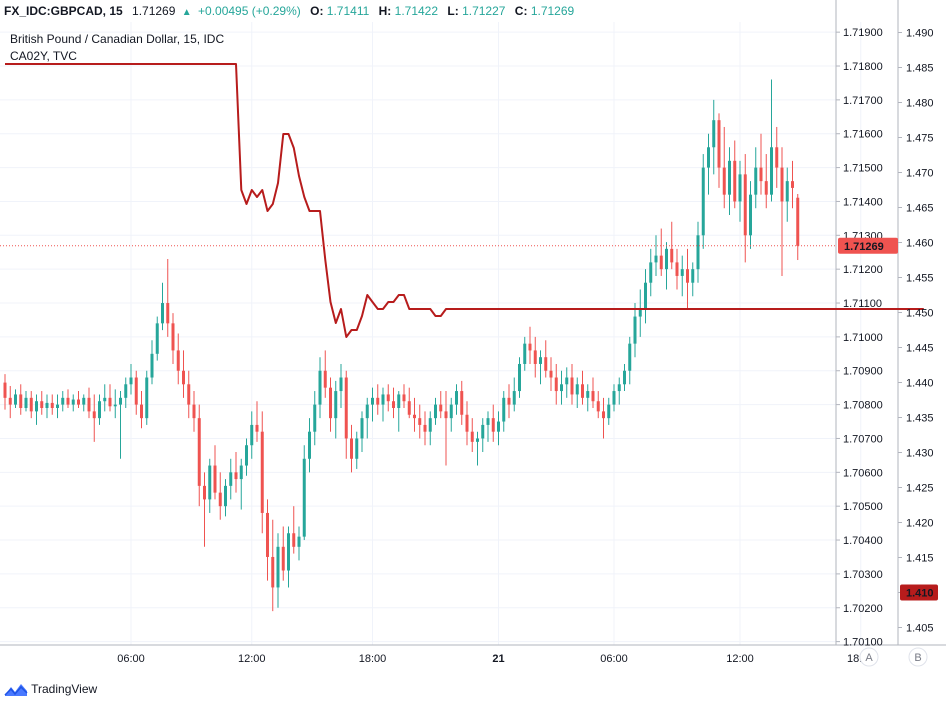 This screenshot has height=705, width=946. What do you see at coordinates (920, 349) in the screenshot?
I see `yield-tick-label: 1.445` at bounding box center [920, 349].